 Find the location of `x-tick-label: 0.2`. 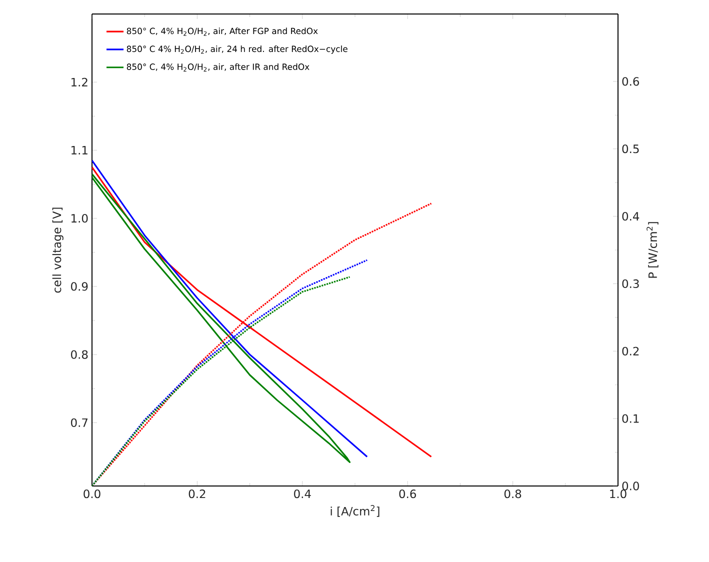

x-tick-label: 0.2 is located at coordinates (197, 494).